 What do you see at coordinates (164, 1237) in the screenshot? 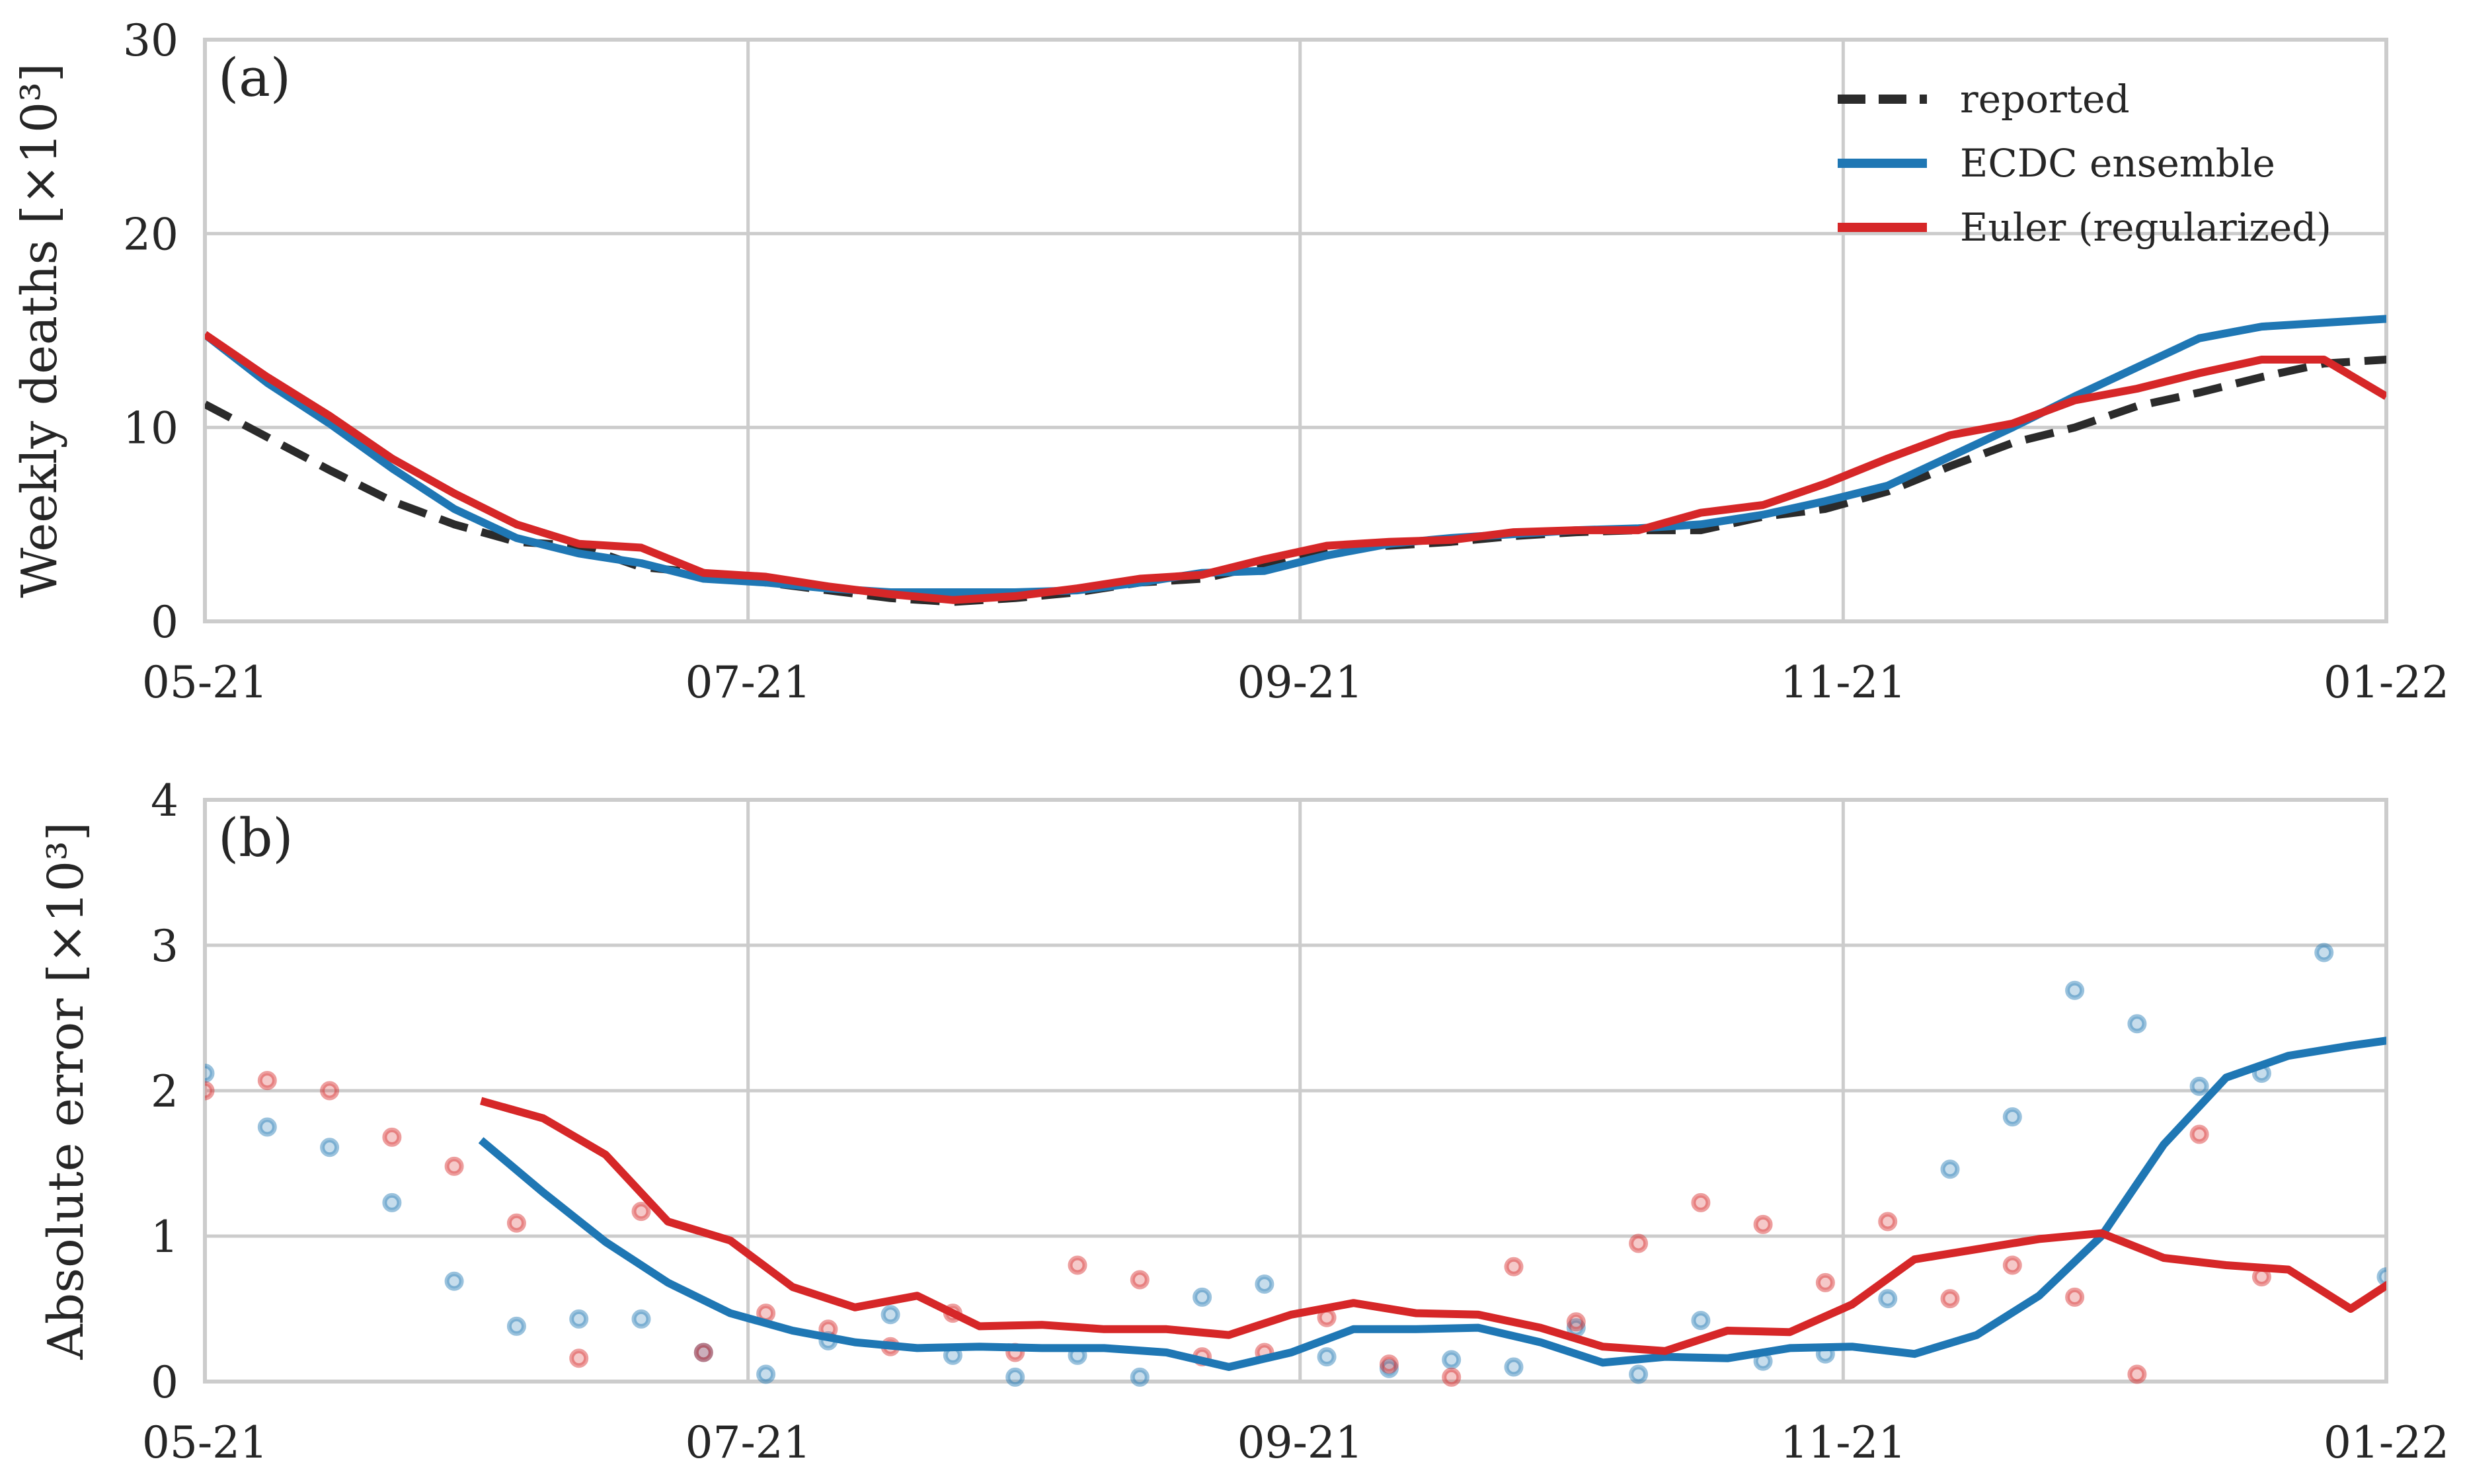
I see `y-tick-label: 1` at bounding box center [164, 1237].